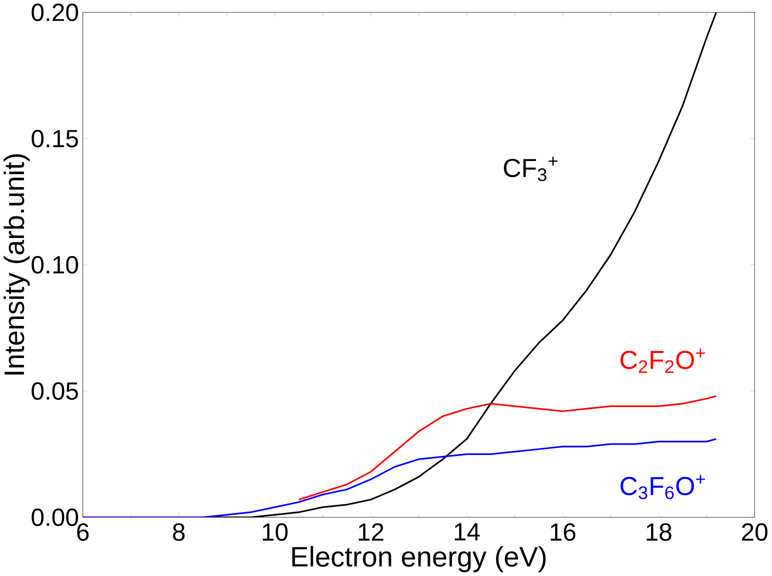  Describe the element at coordinates (275, 532) in the screenshot. I see `x-tick-label: 10` at that location.